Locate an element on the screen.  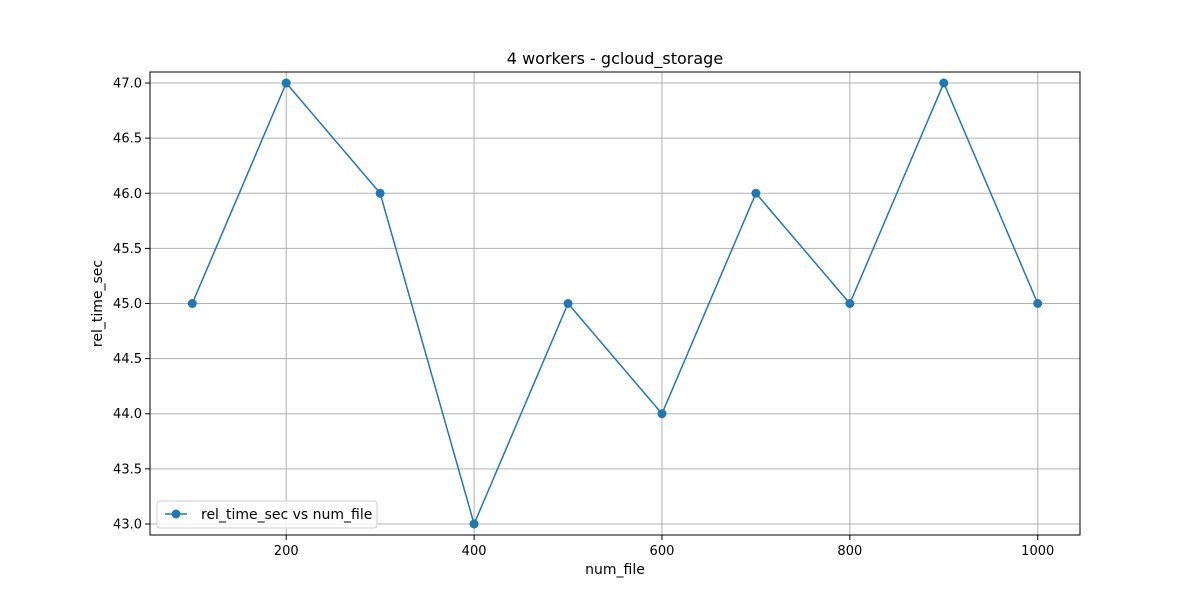
chart-title: 4 workers - gcloud_storage is located at coordinates (615, 59).